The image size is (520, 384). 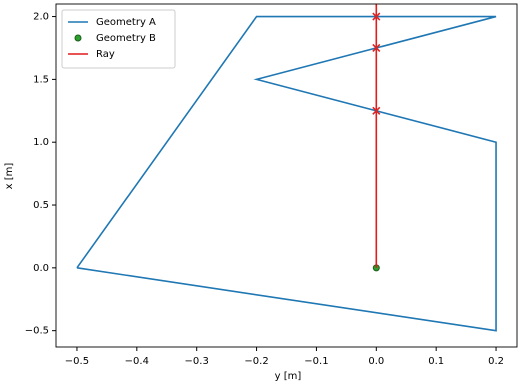 I want to click on legend-label: Ray, so click(x=105, y=54).